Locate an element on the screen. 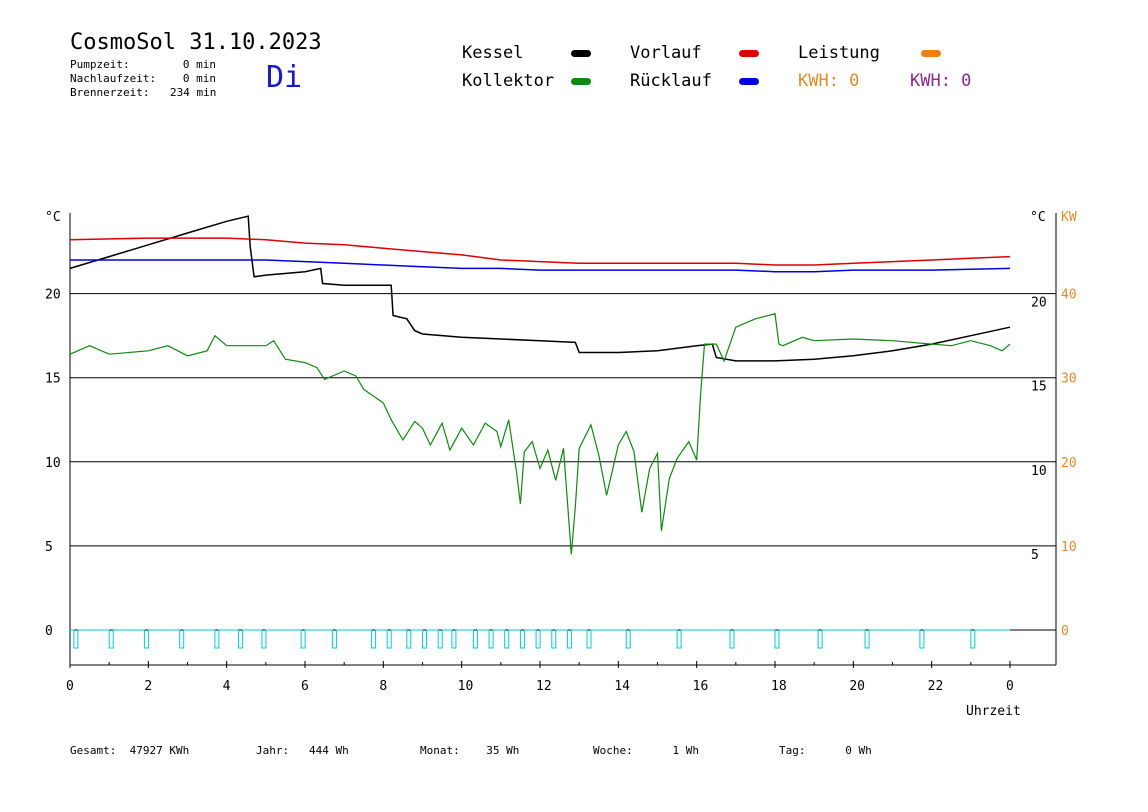  kw-tick-label: 0 is located at coordinates (1065, 631).